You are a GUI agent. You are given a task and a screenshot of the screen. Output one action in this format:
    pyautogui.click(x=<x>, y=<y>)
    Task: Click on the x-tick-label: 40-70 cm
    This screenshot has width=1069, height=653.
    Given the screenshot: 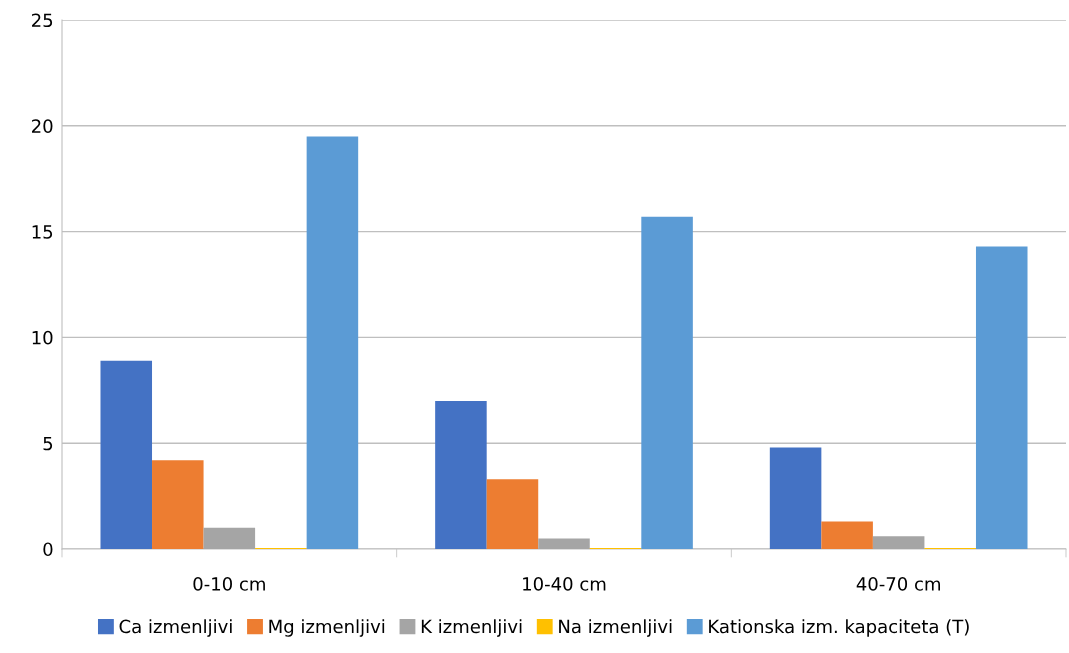 What is the action you would take?
    pyautogui.click(x=898, y=584)
    